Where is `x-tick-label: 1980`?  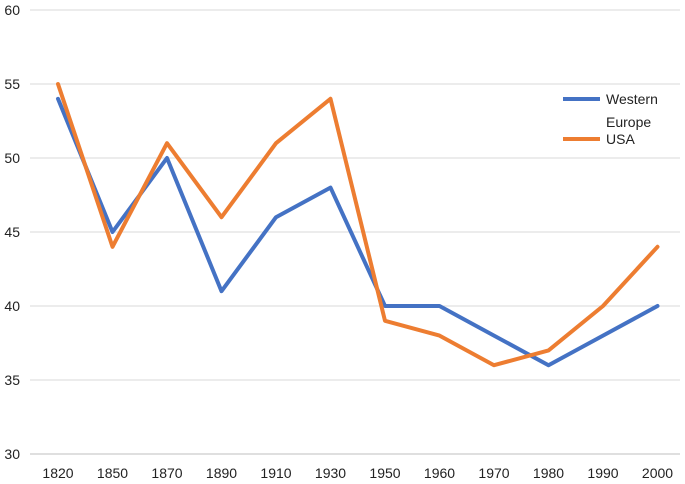
x-tick-label: 1980 is located at coordinates (548, 473).